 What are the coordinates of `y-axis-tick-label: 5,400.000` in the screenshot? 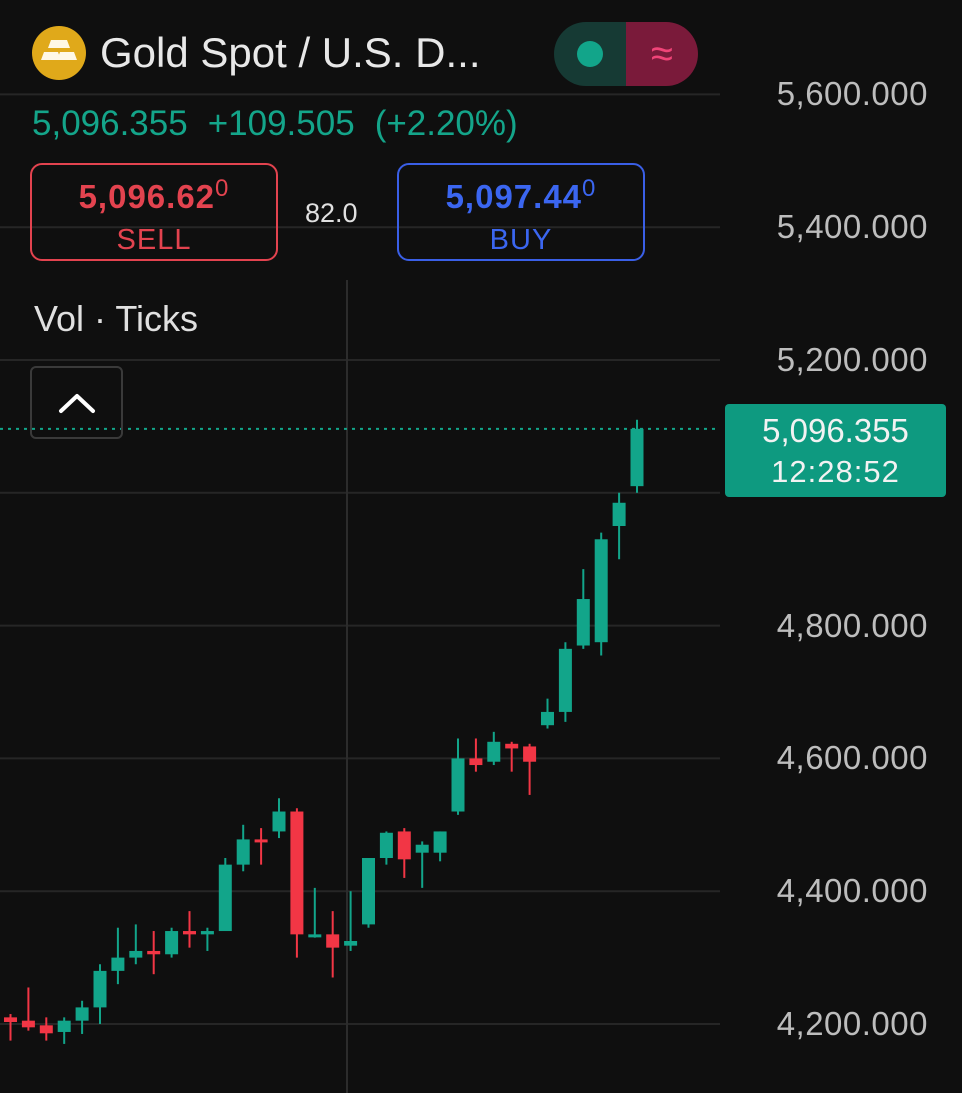 It's located at (852, 227).